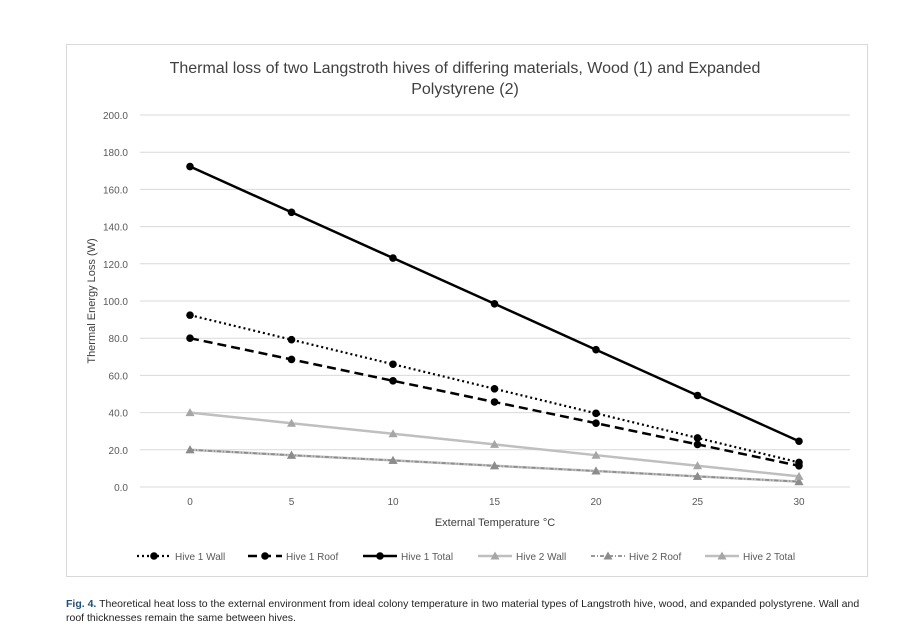 The width and height of the screenshot is (900, 637). What do you see at coordinates (769, 557) in the screenshot?
I see `legend-label: Hive 2 Total` at bounding box center [769, 557].